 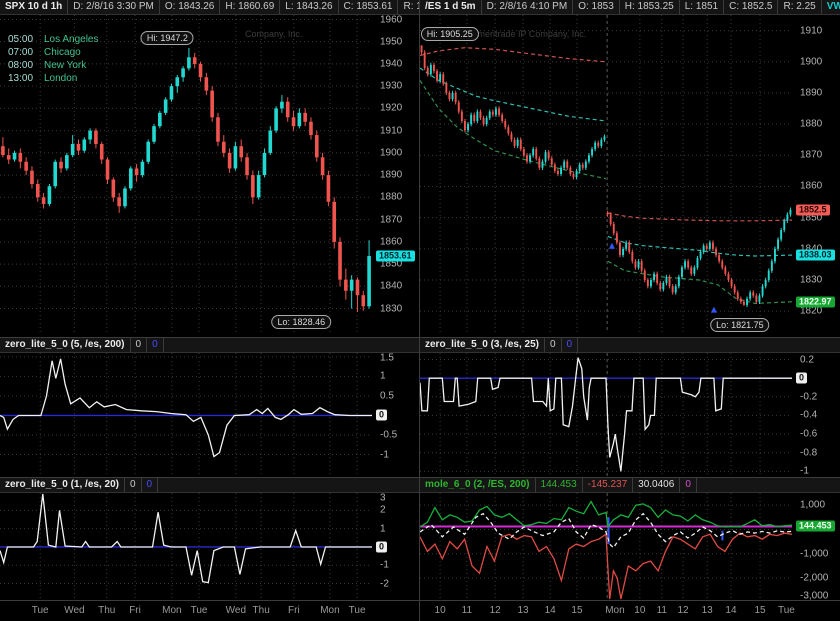 What do you see at coordinates (53, 78) in the screenshot?
I see `timezone-row: 13:00 London` at bounding box center [53, 78].